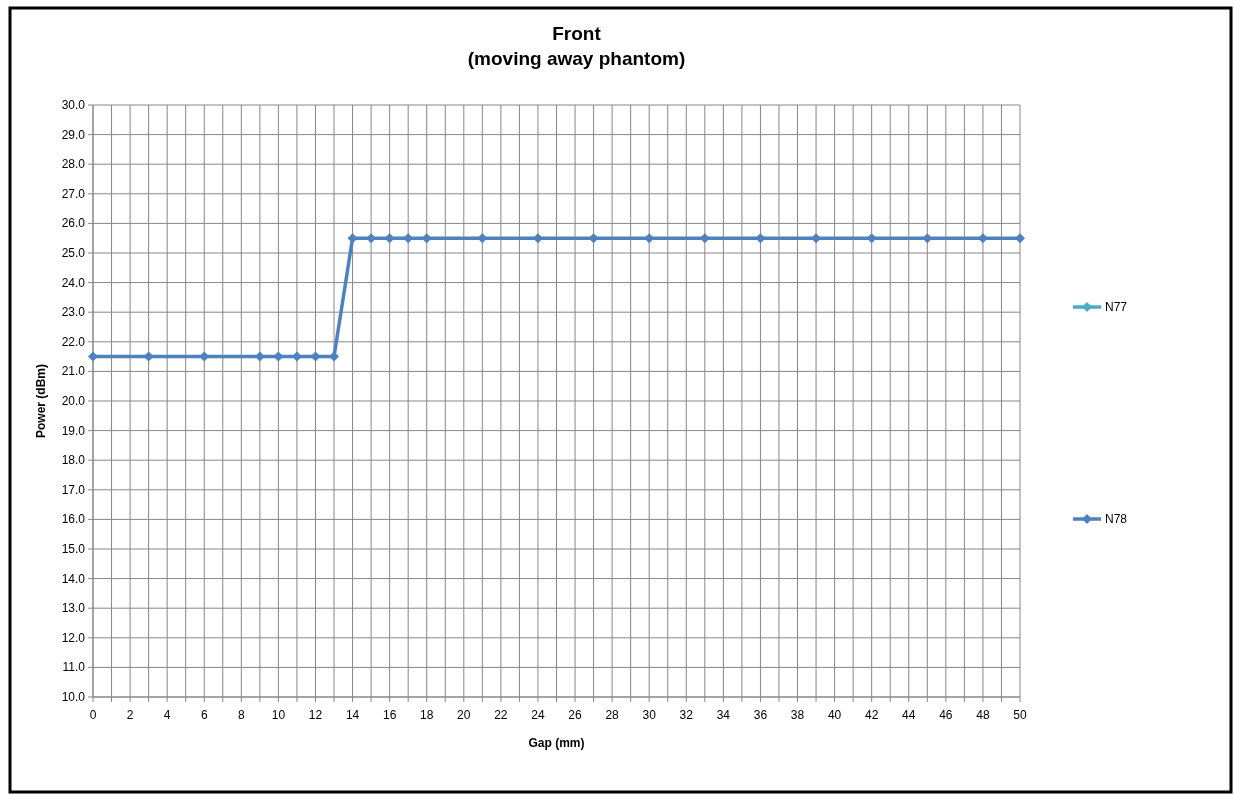  Describe the element at coordinates (74, 667) in the screenshot. I see `y-tick-label: 11.0` at that location.